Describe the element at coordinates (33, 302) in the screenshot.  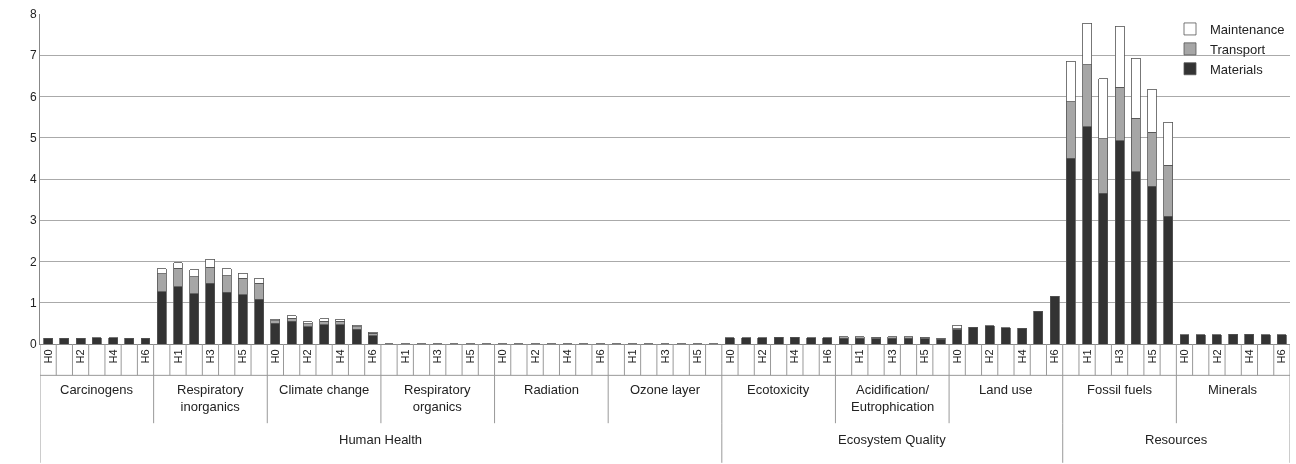
I see `y-tick-label: 1` at that location.